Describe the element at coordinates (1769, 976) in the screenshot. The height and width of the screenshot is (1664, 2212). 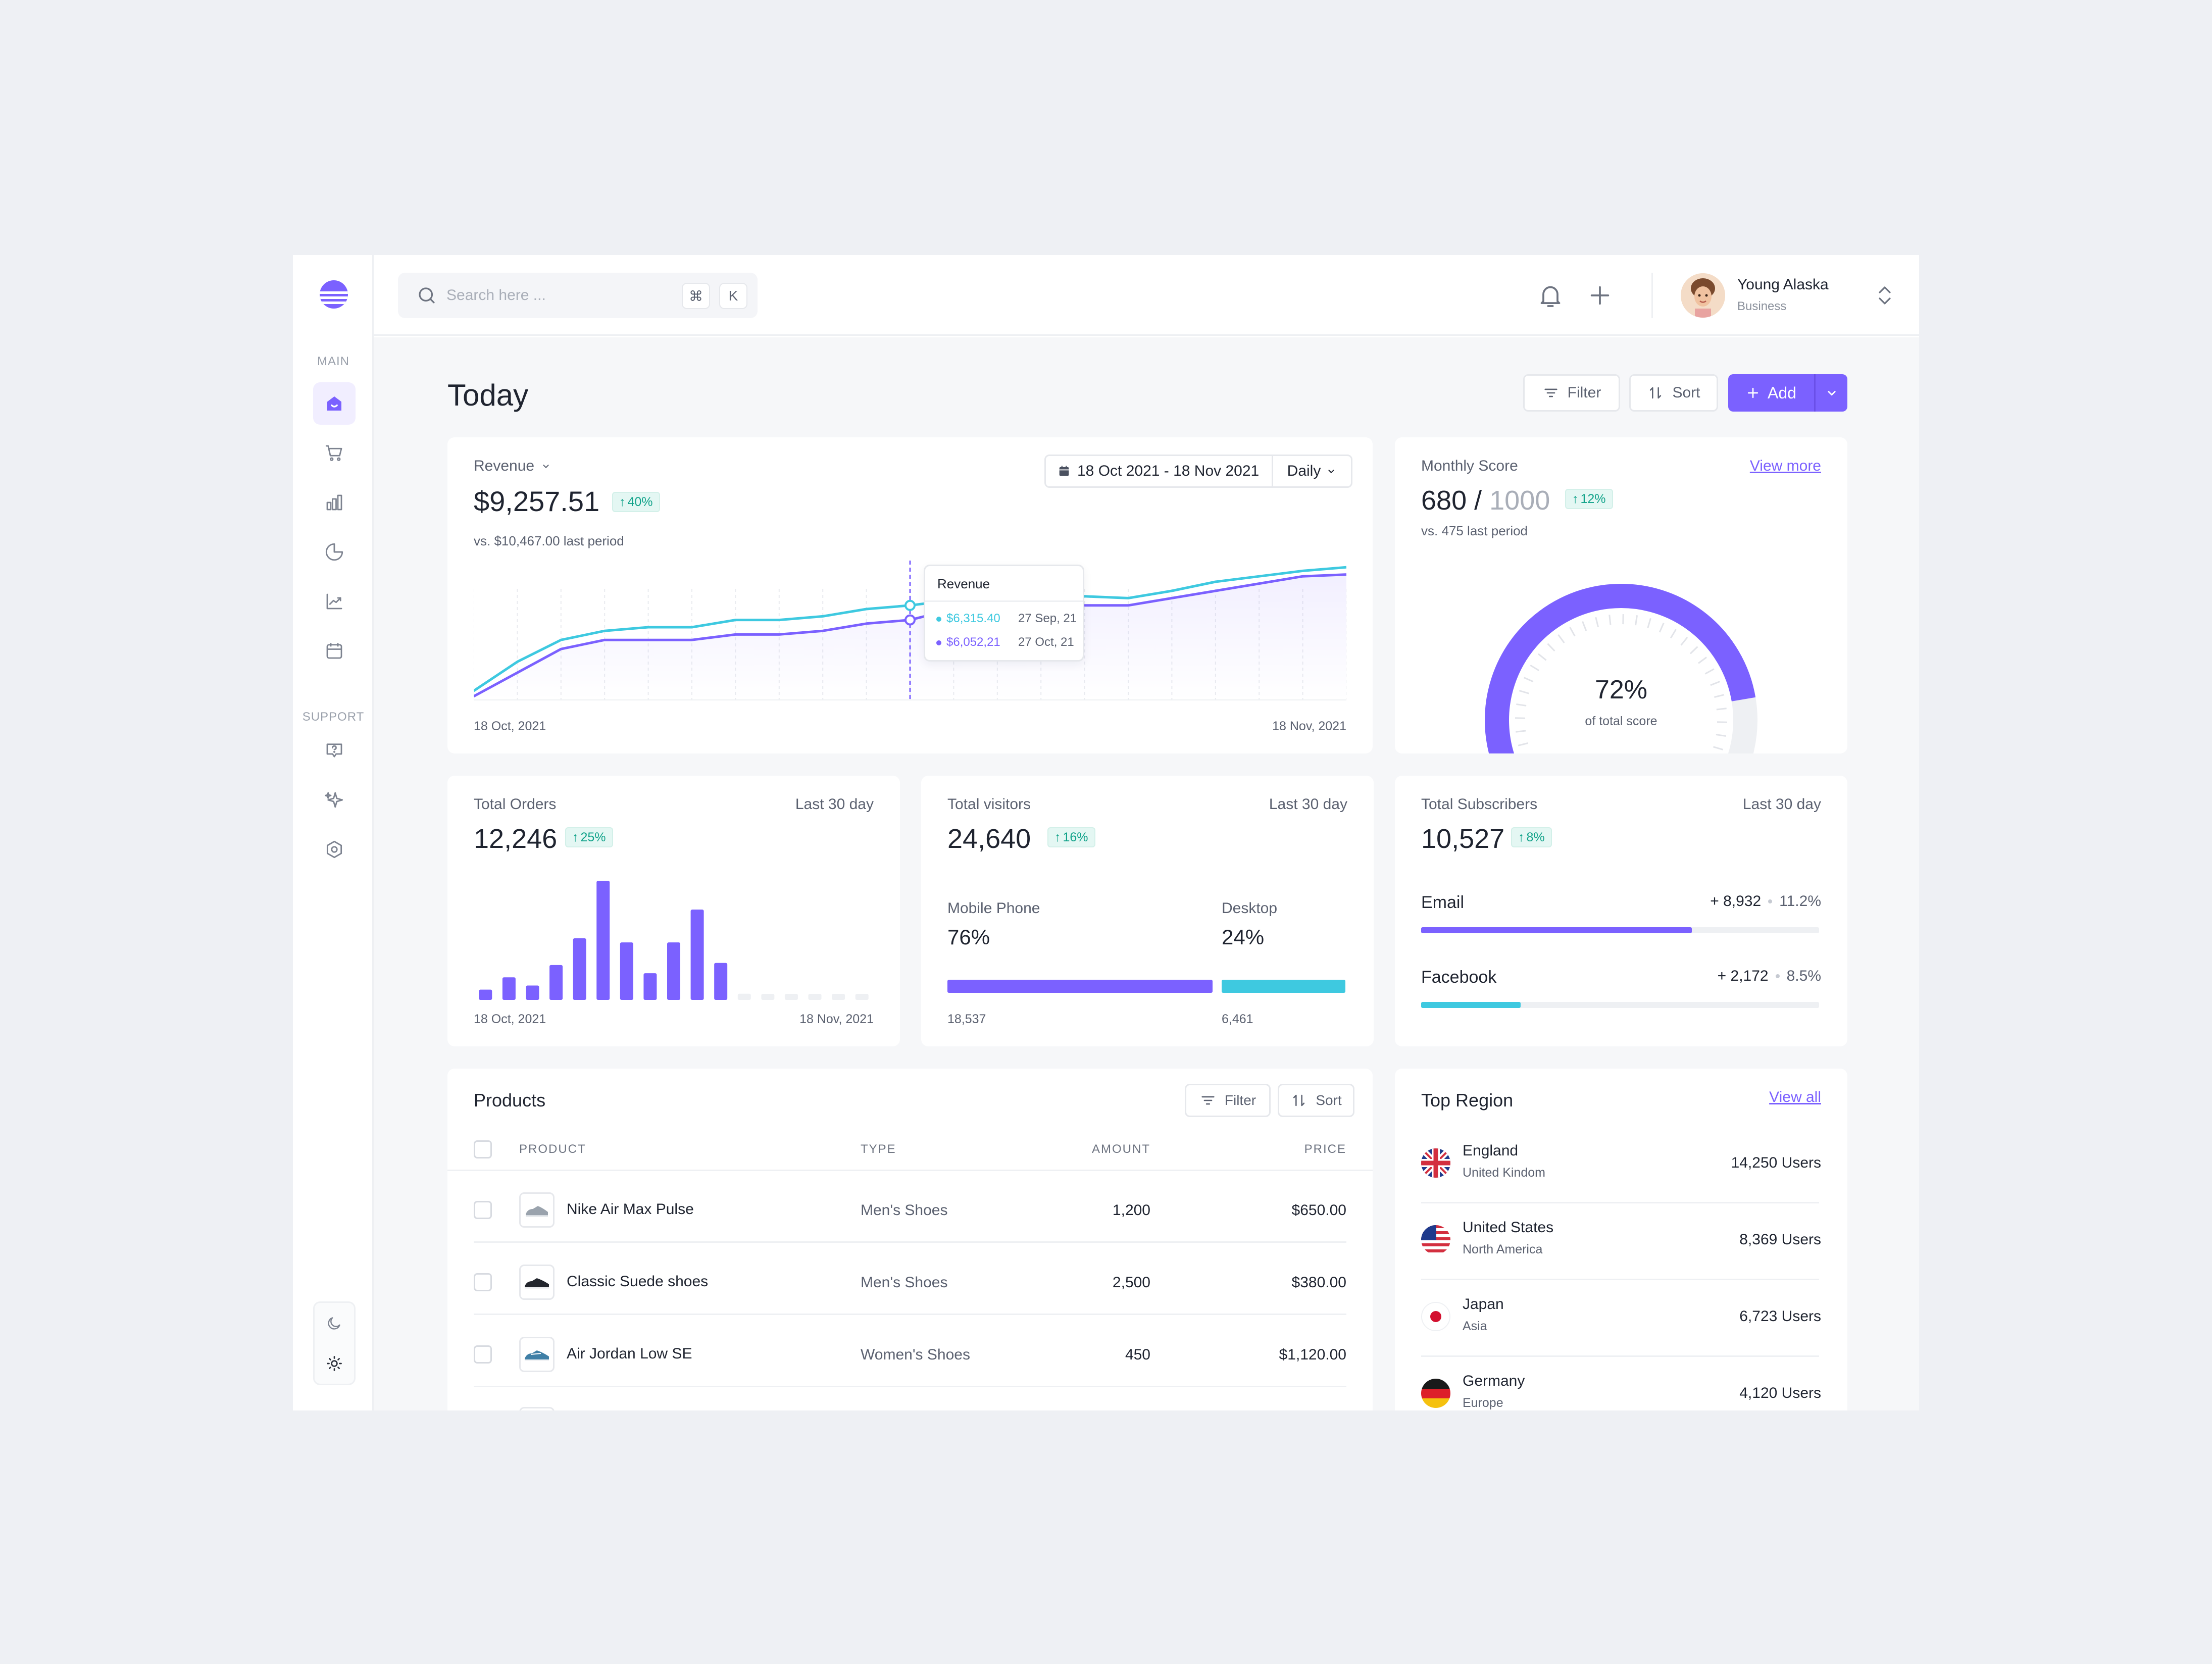
I see `facebook-stats: + 2,172 8.5%` at that location.